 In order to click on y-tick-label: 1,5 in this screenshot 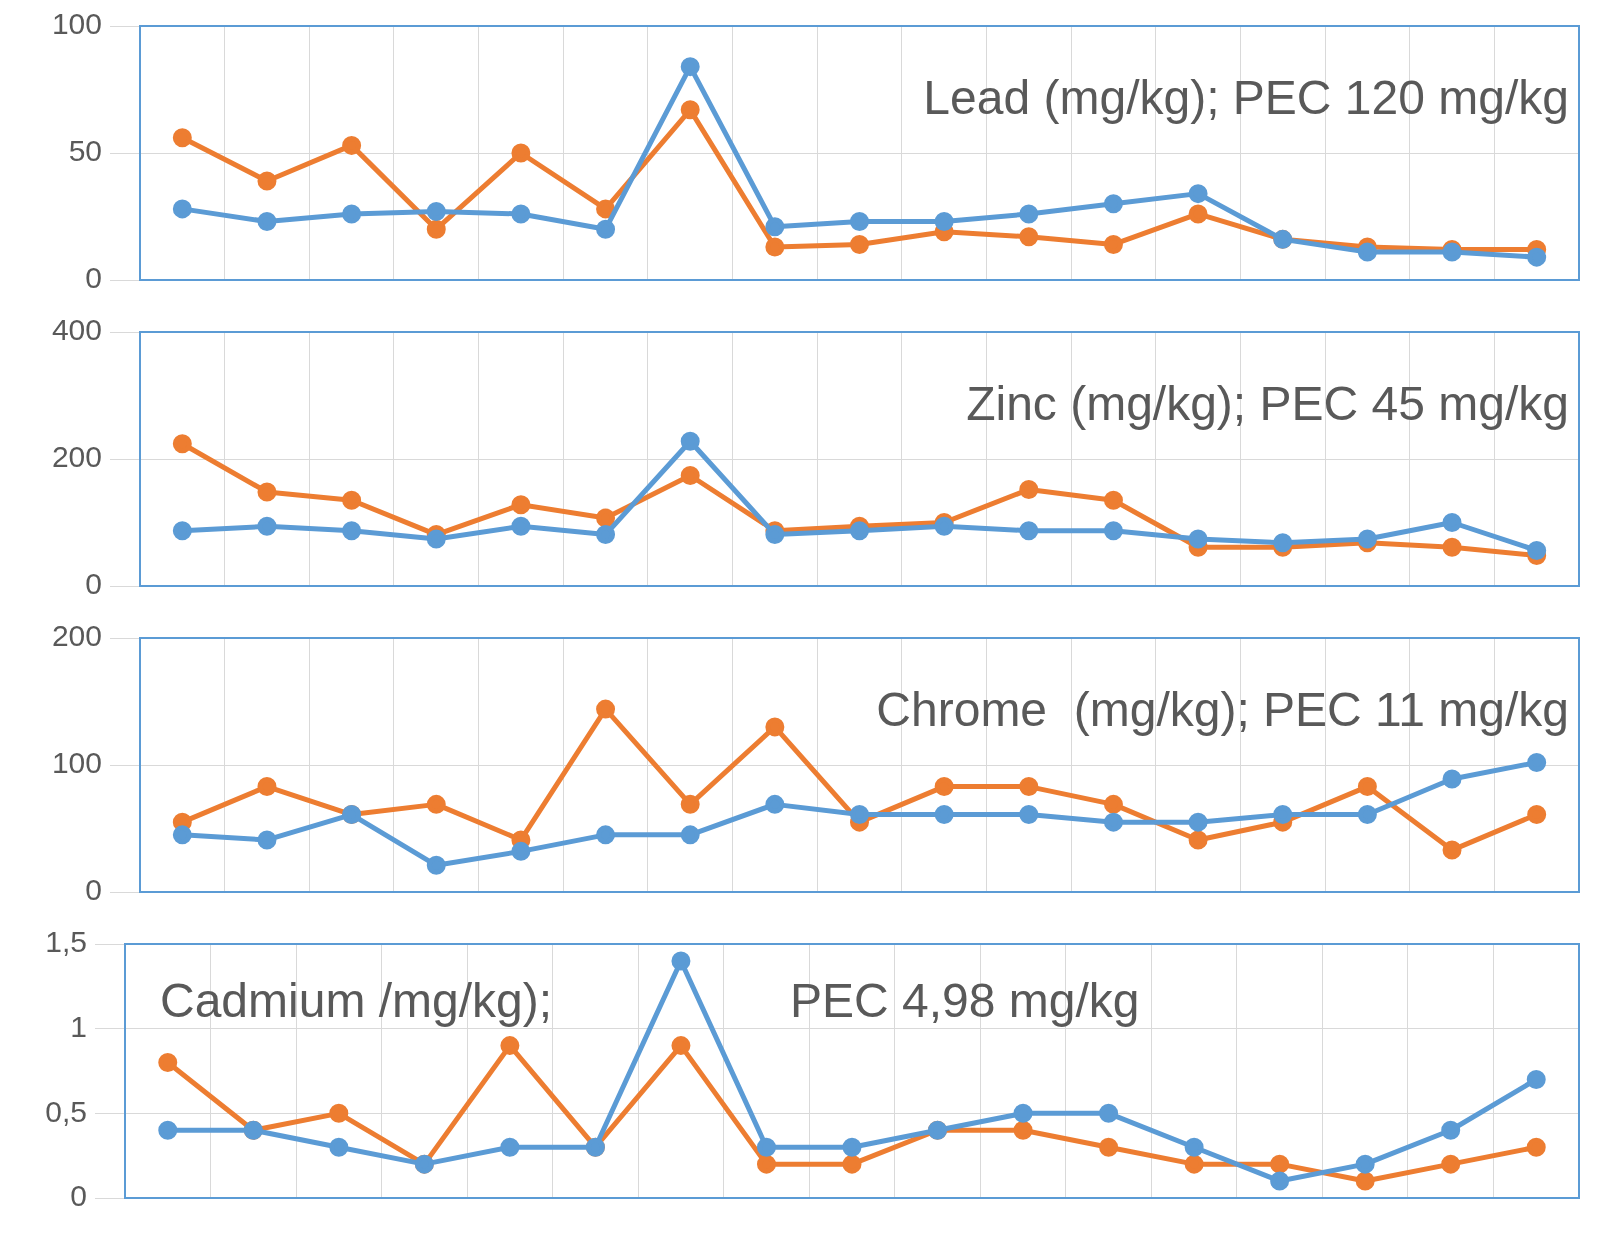, I will do `click(66, 942)`.